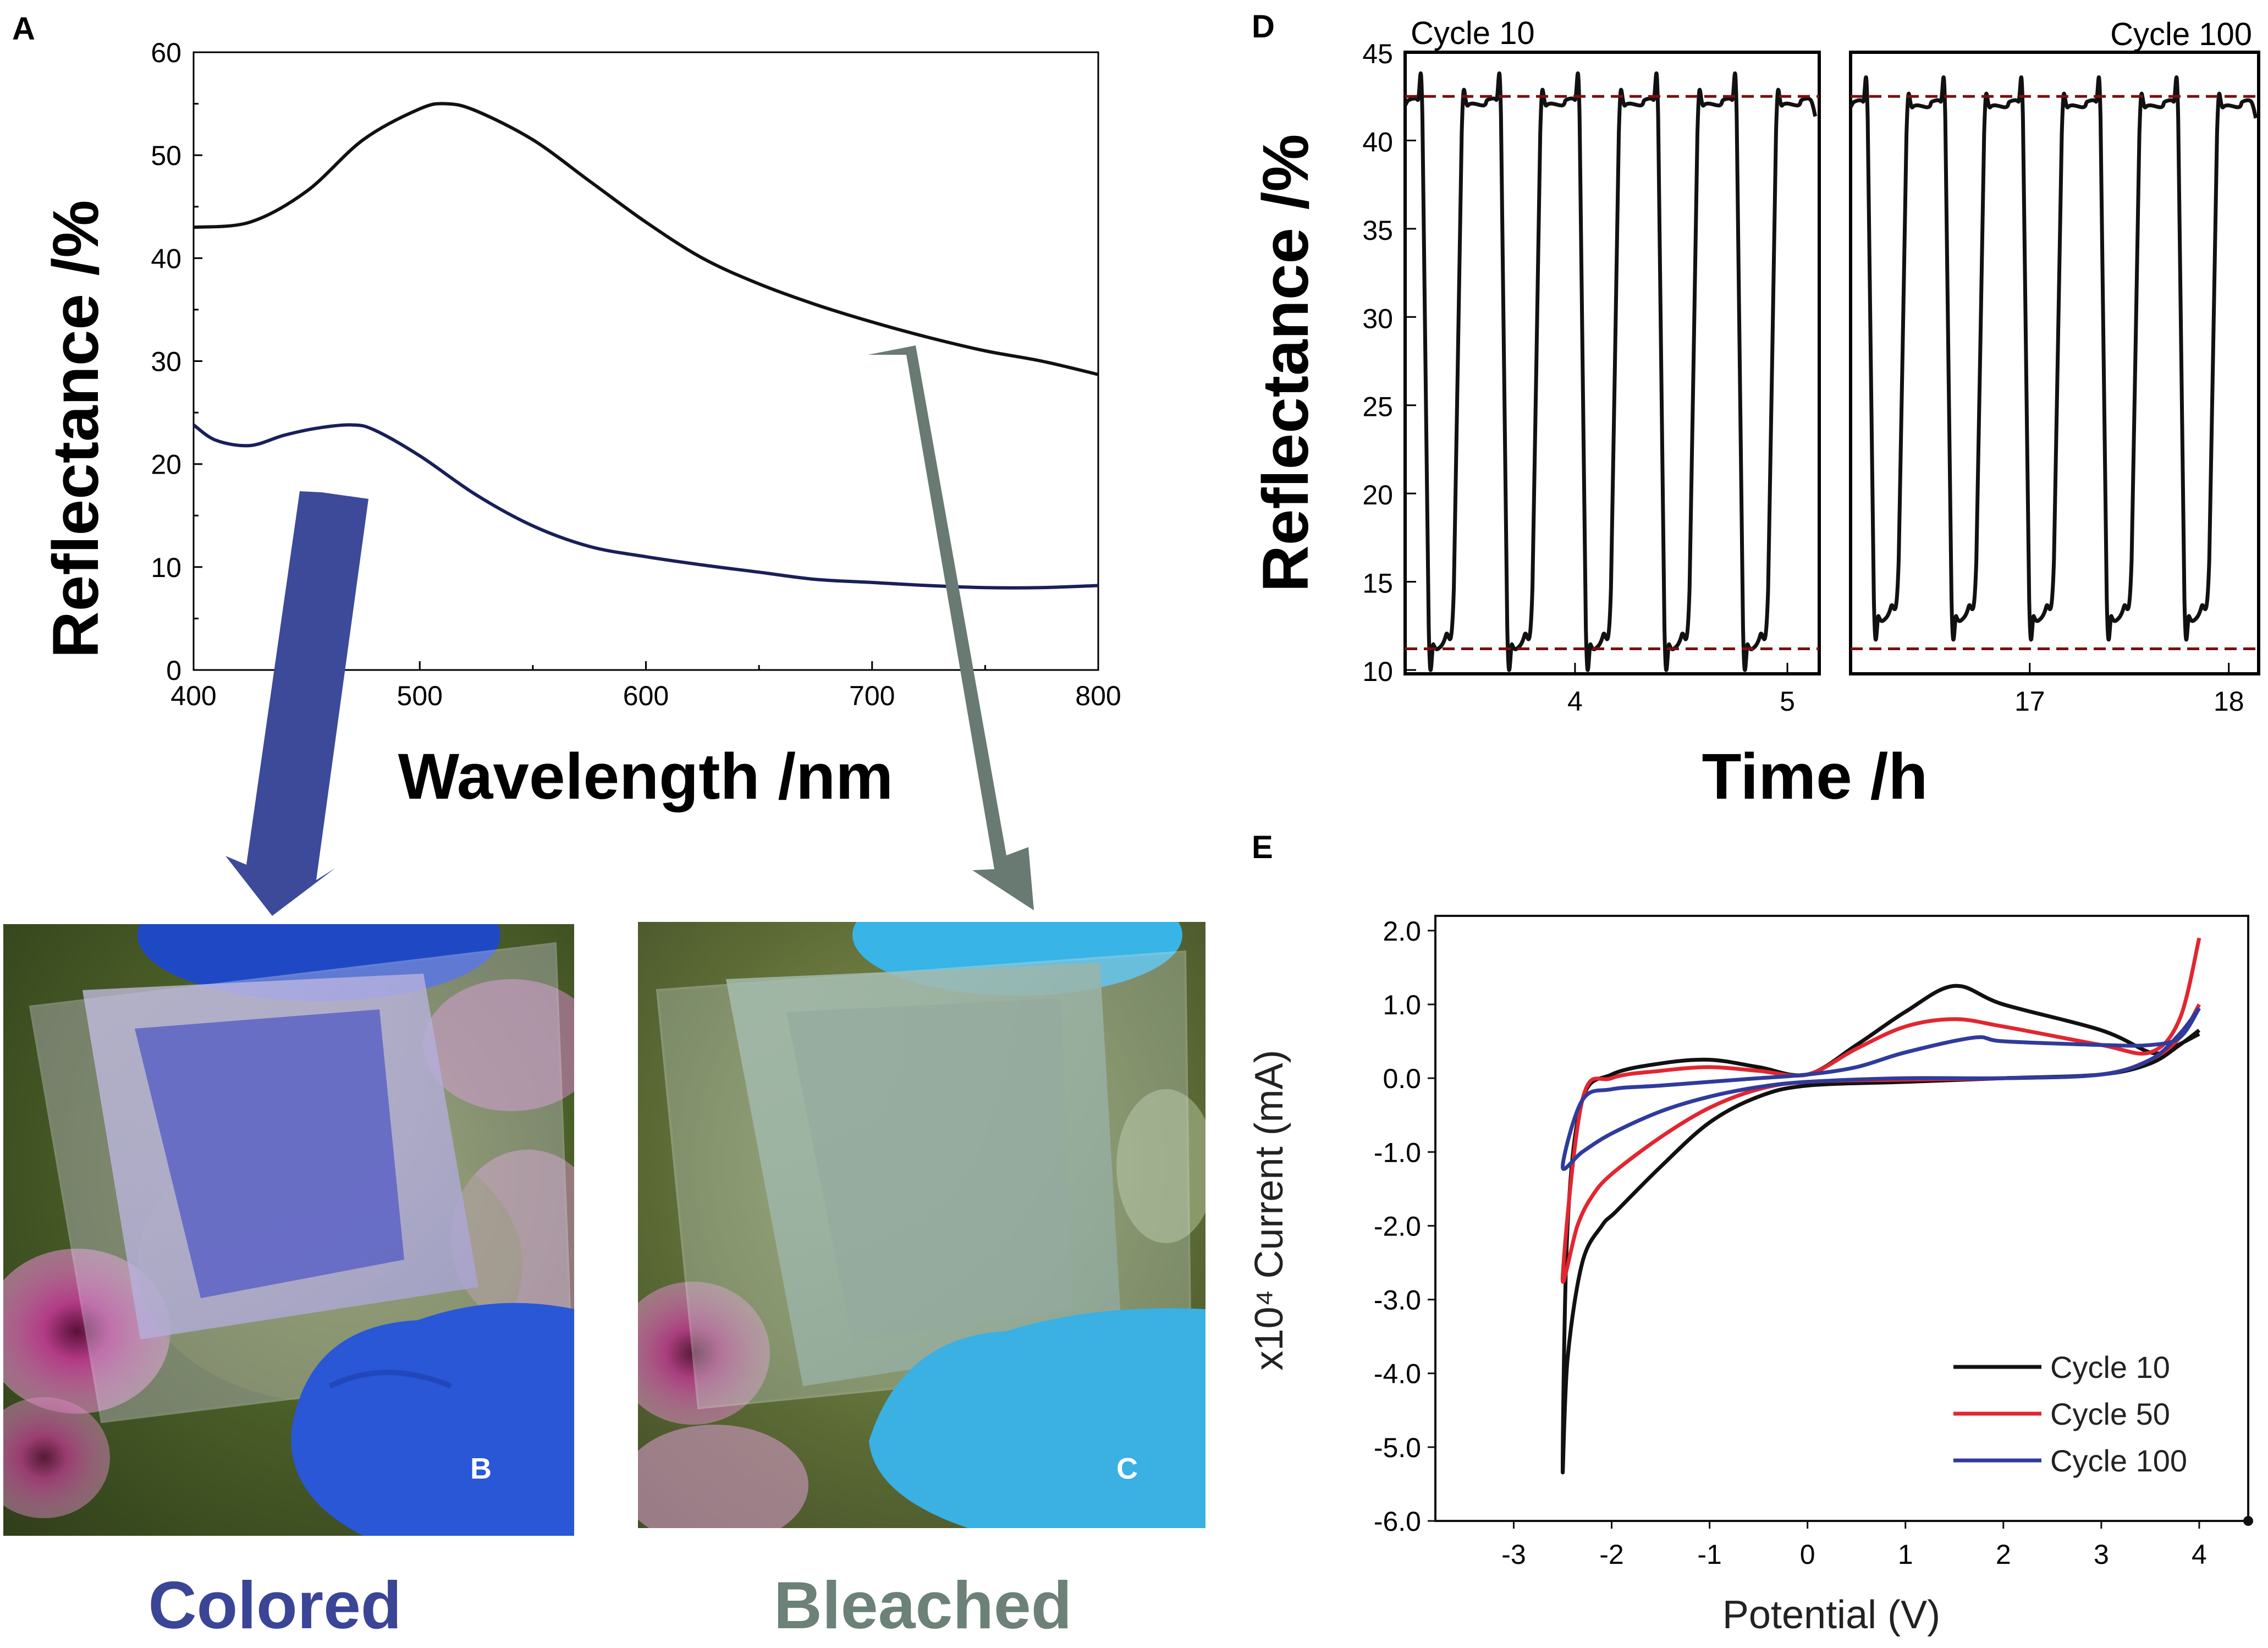 This screenshot has width=2268, height=1648. Describe the element at coordinates (872, 695) in the screenshot. I see `x-tick-label: 700` at that location.